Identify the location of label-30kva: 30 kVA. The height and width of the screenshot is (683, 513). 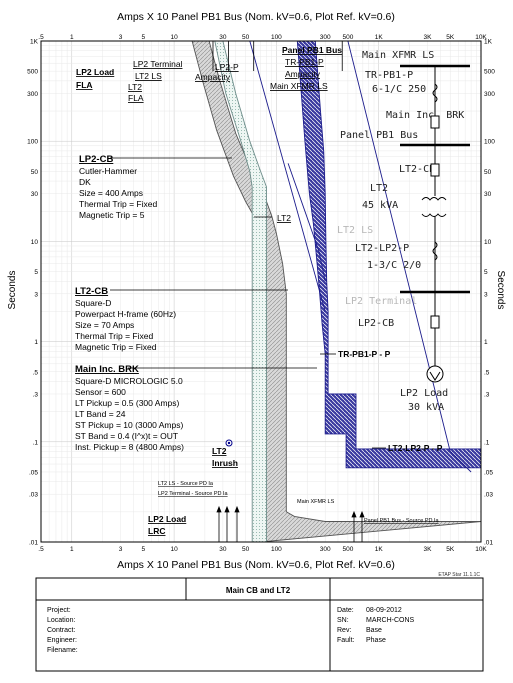
(426, 407).